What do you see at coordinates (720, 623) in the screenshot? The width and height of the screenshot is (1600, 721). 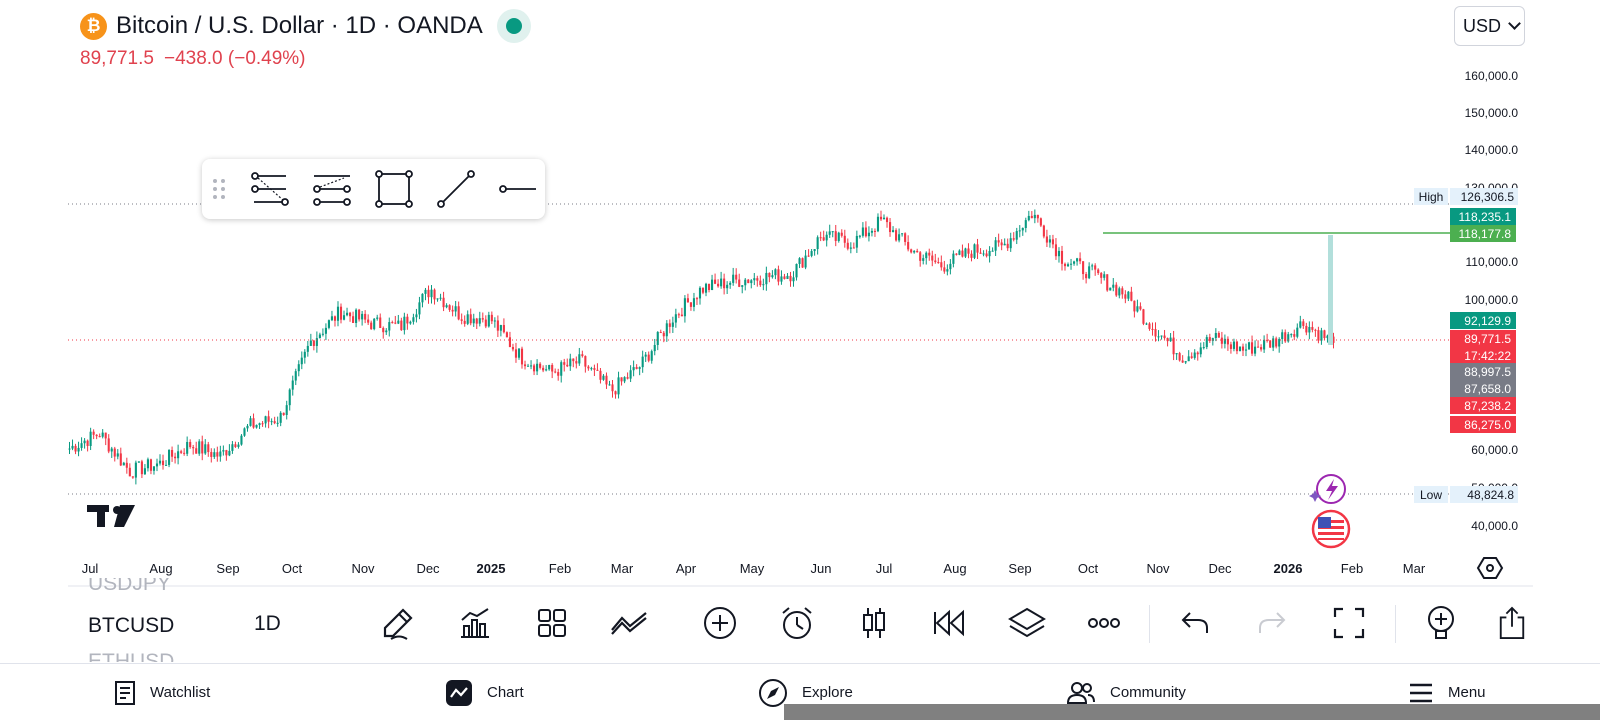 I see `add-icon` at bounding box center [720, 623].